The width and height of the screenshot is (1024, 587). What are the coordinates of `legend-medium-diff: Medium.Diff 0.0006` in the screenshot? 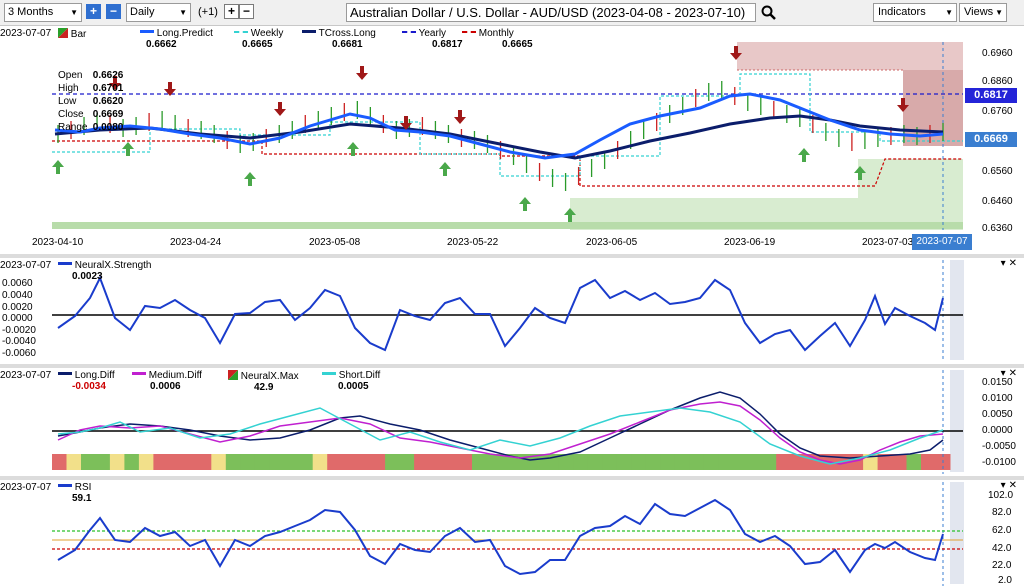 It's located at (167, 381).